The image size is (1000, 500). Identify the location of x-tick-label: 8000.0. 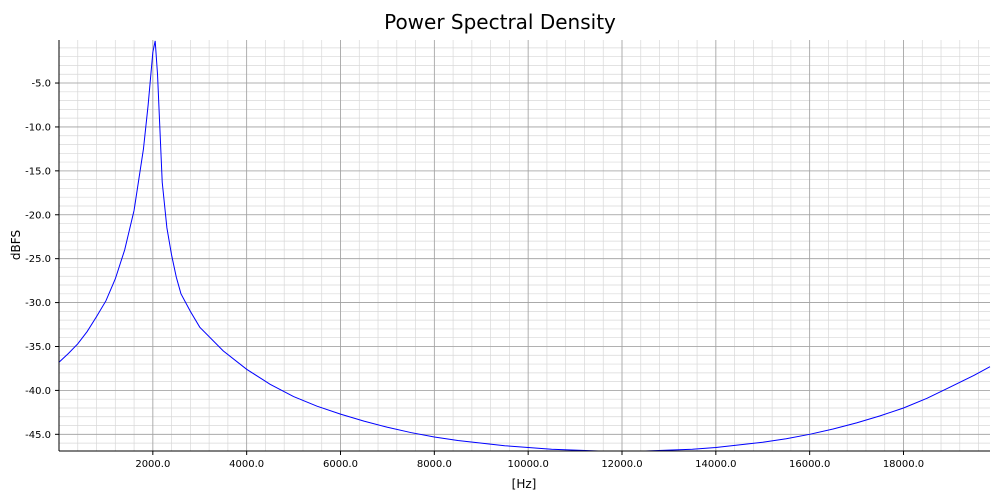
(434, 464).